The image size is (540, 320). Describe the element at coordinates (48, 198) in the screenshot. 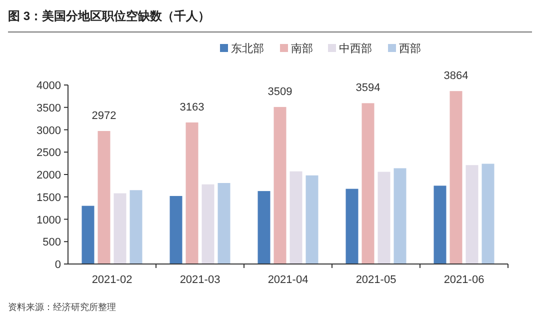

I see `y-tick-label: 1500` at that location.